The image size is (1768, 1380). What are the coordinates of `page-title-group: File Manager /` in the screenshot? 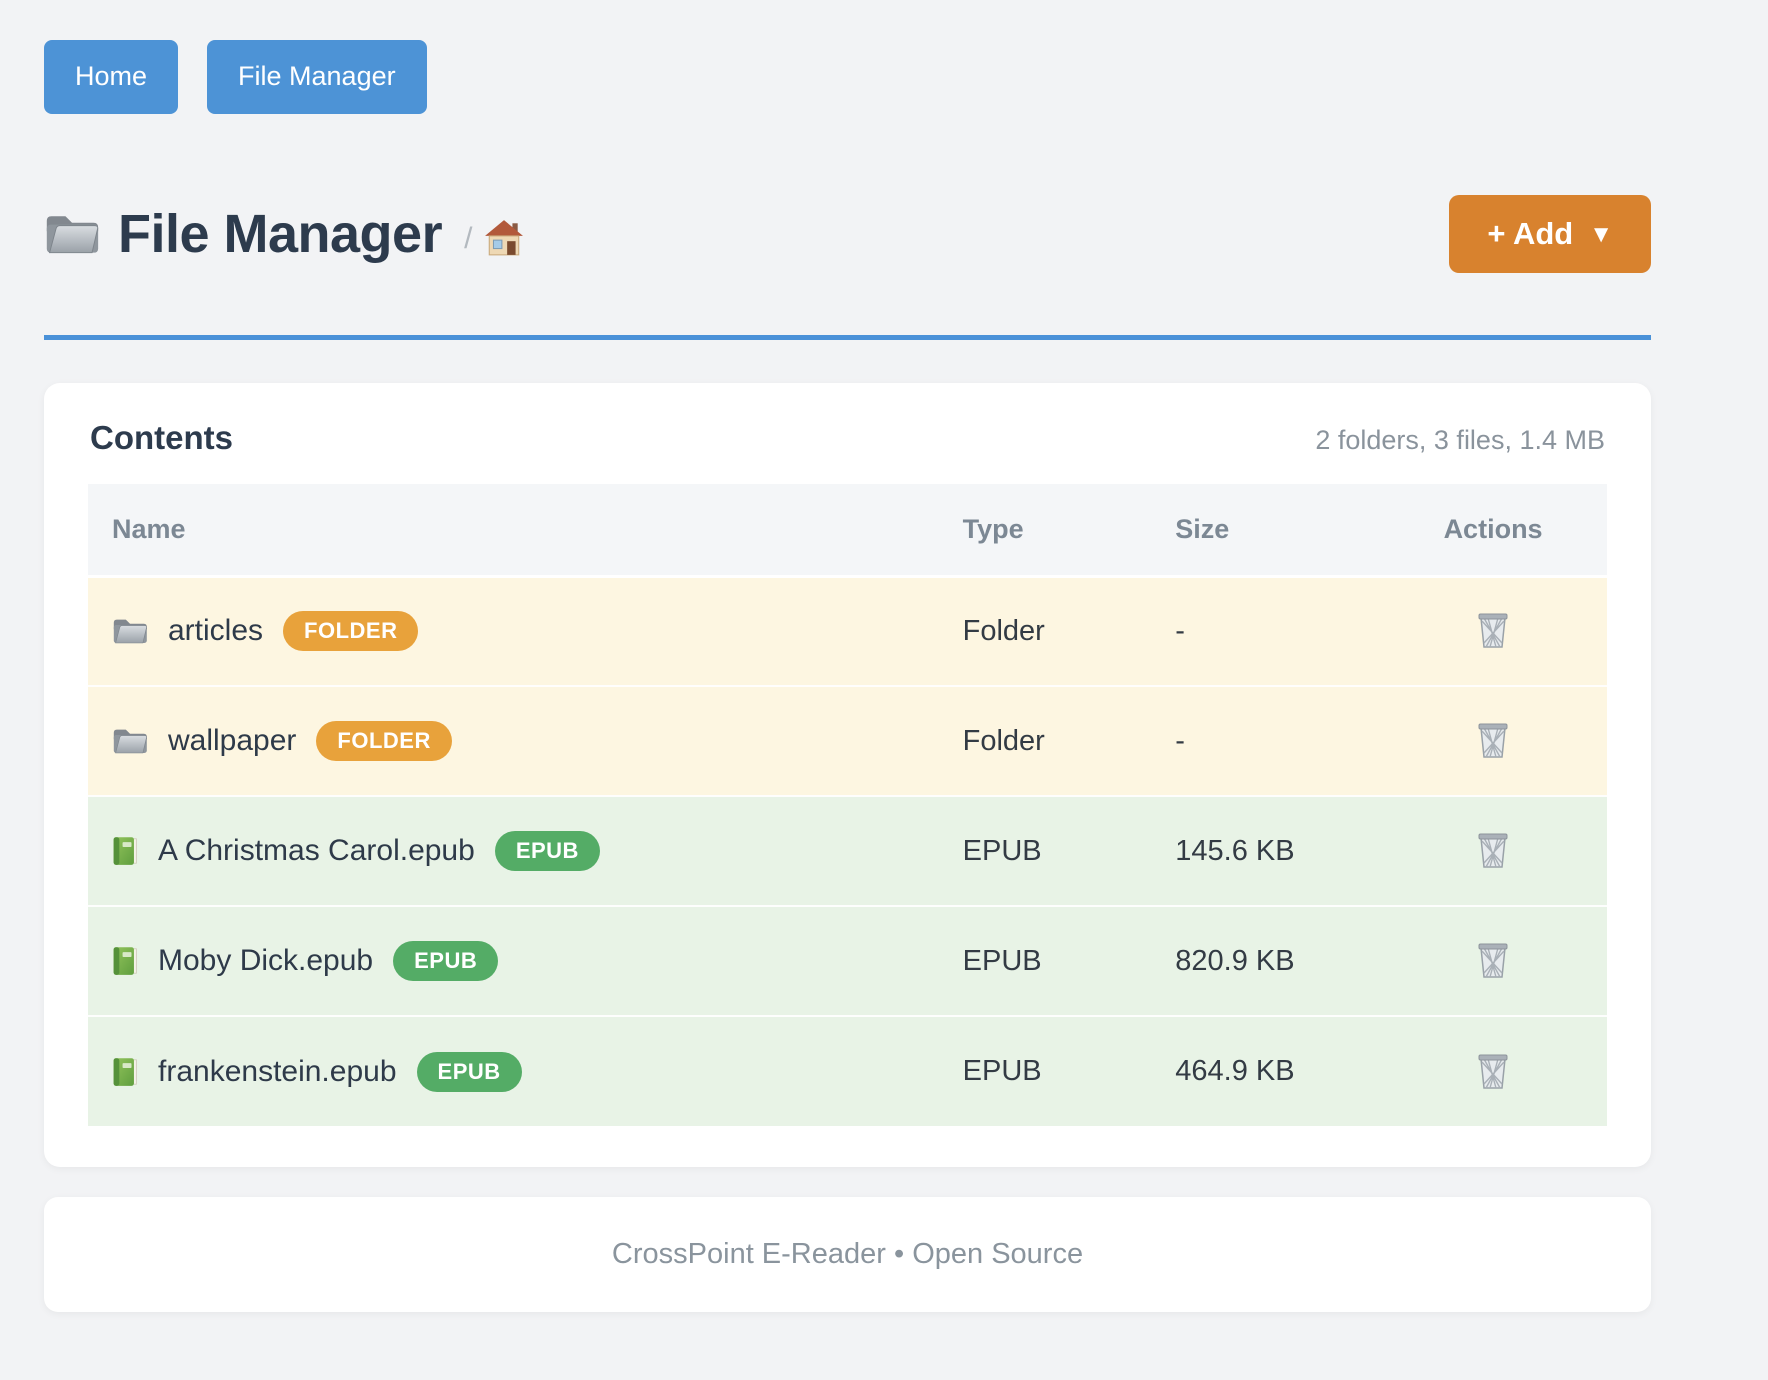 It's located at (284, 234).